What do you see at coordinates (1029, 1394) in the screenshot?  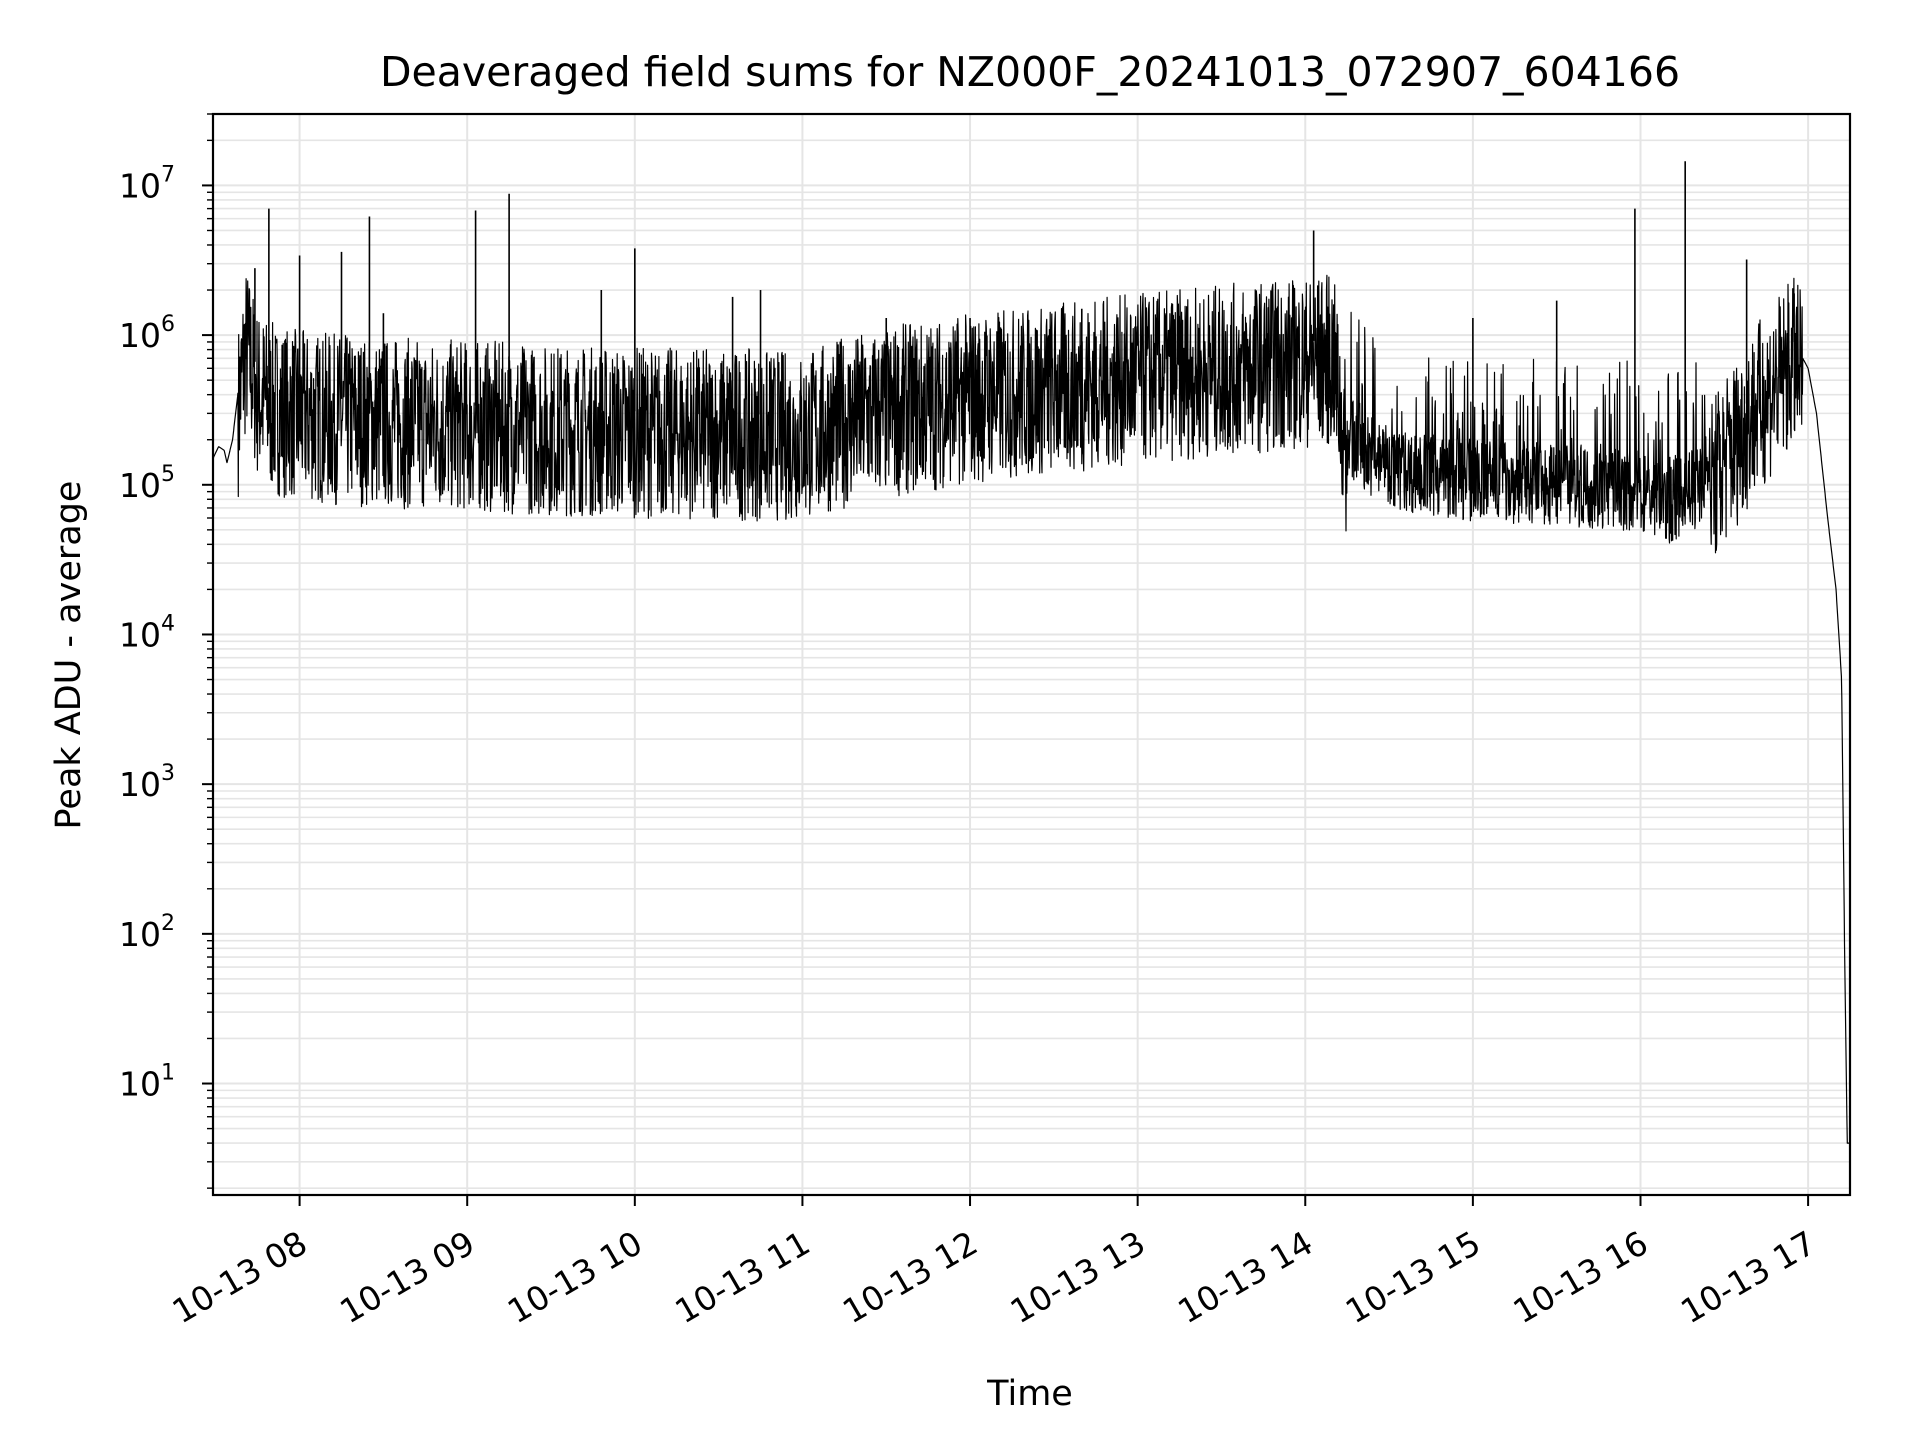 I see `x-axis-title: Time` at bounding box center [1029, 1394].